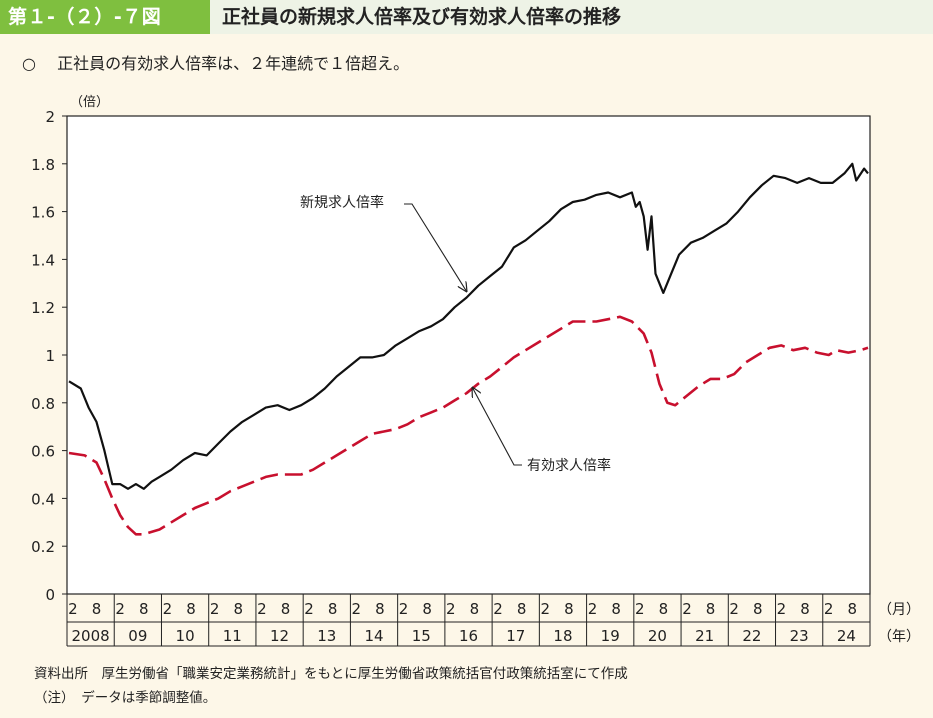 This screenshot has width=933, height=718. I want to click on figure-number: 第１-（２）-７図, so click(105, 17).